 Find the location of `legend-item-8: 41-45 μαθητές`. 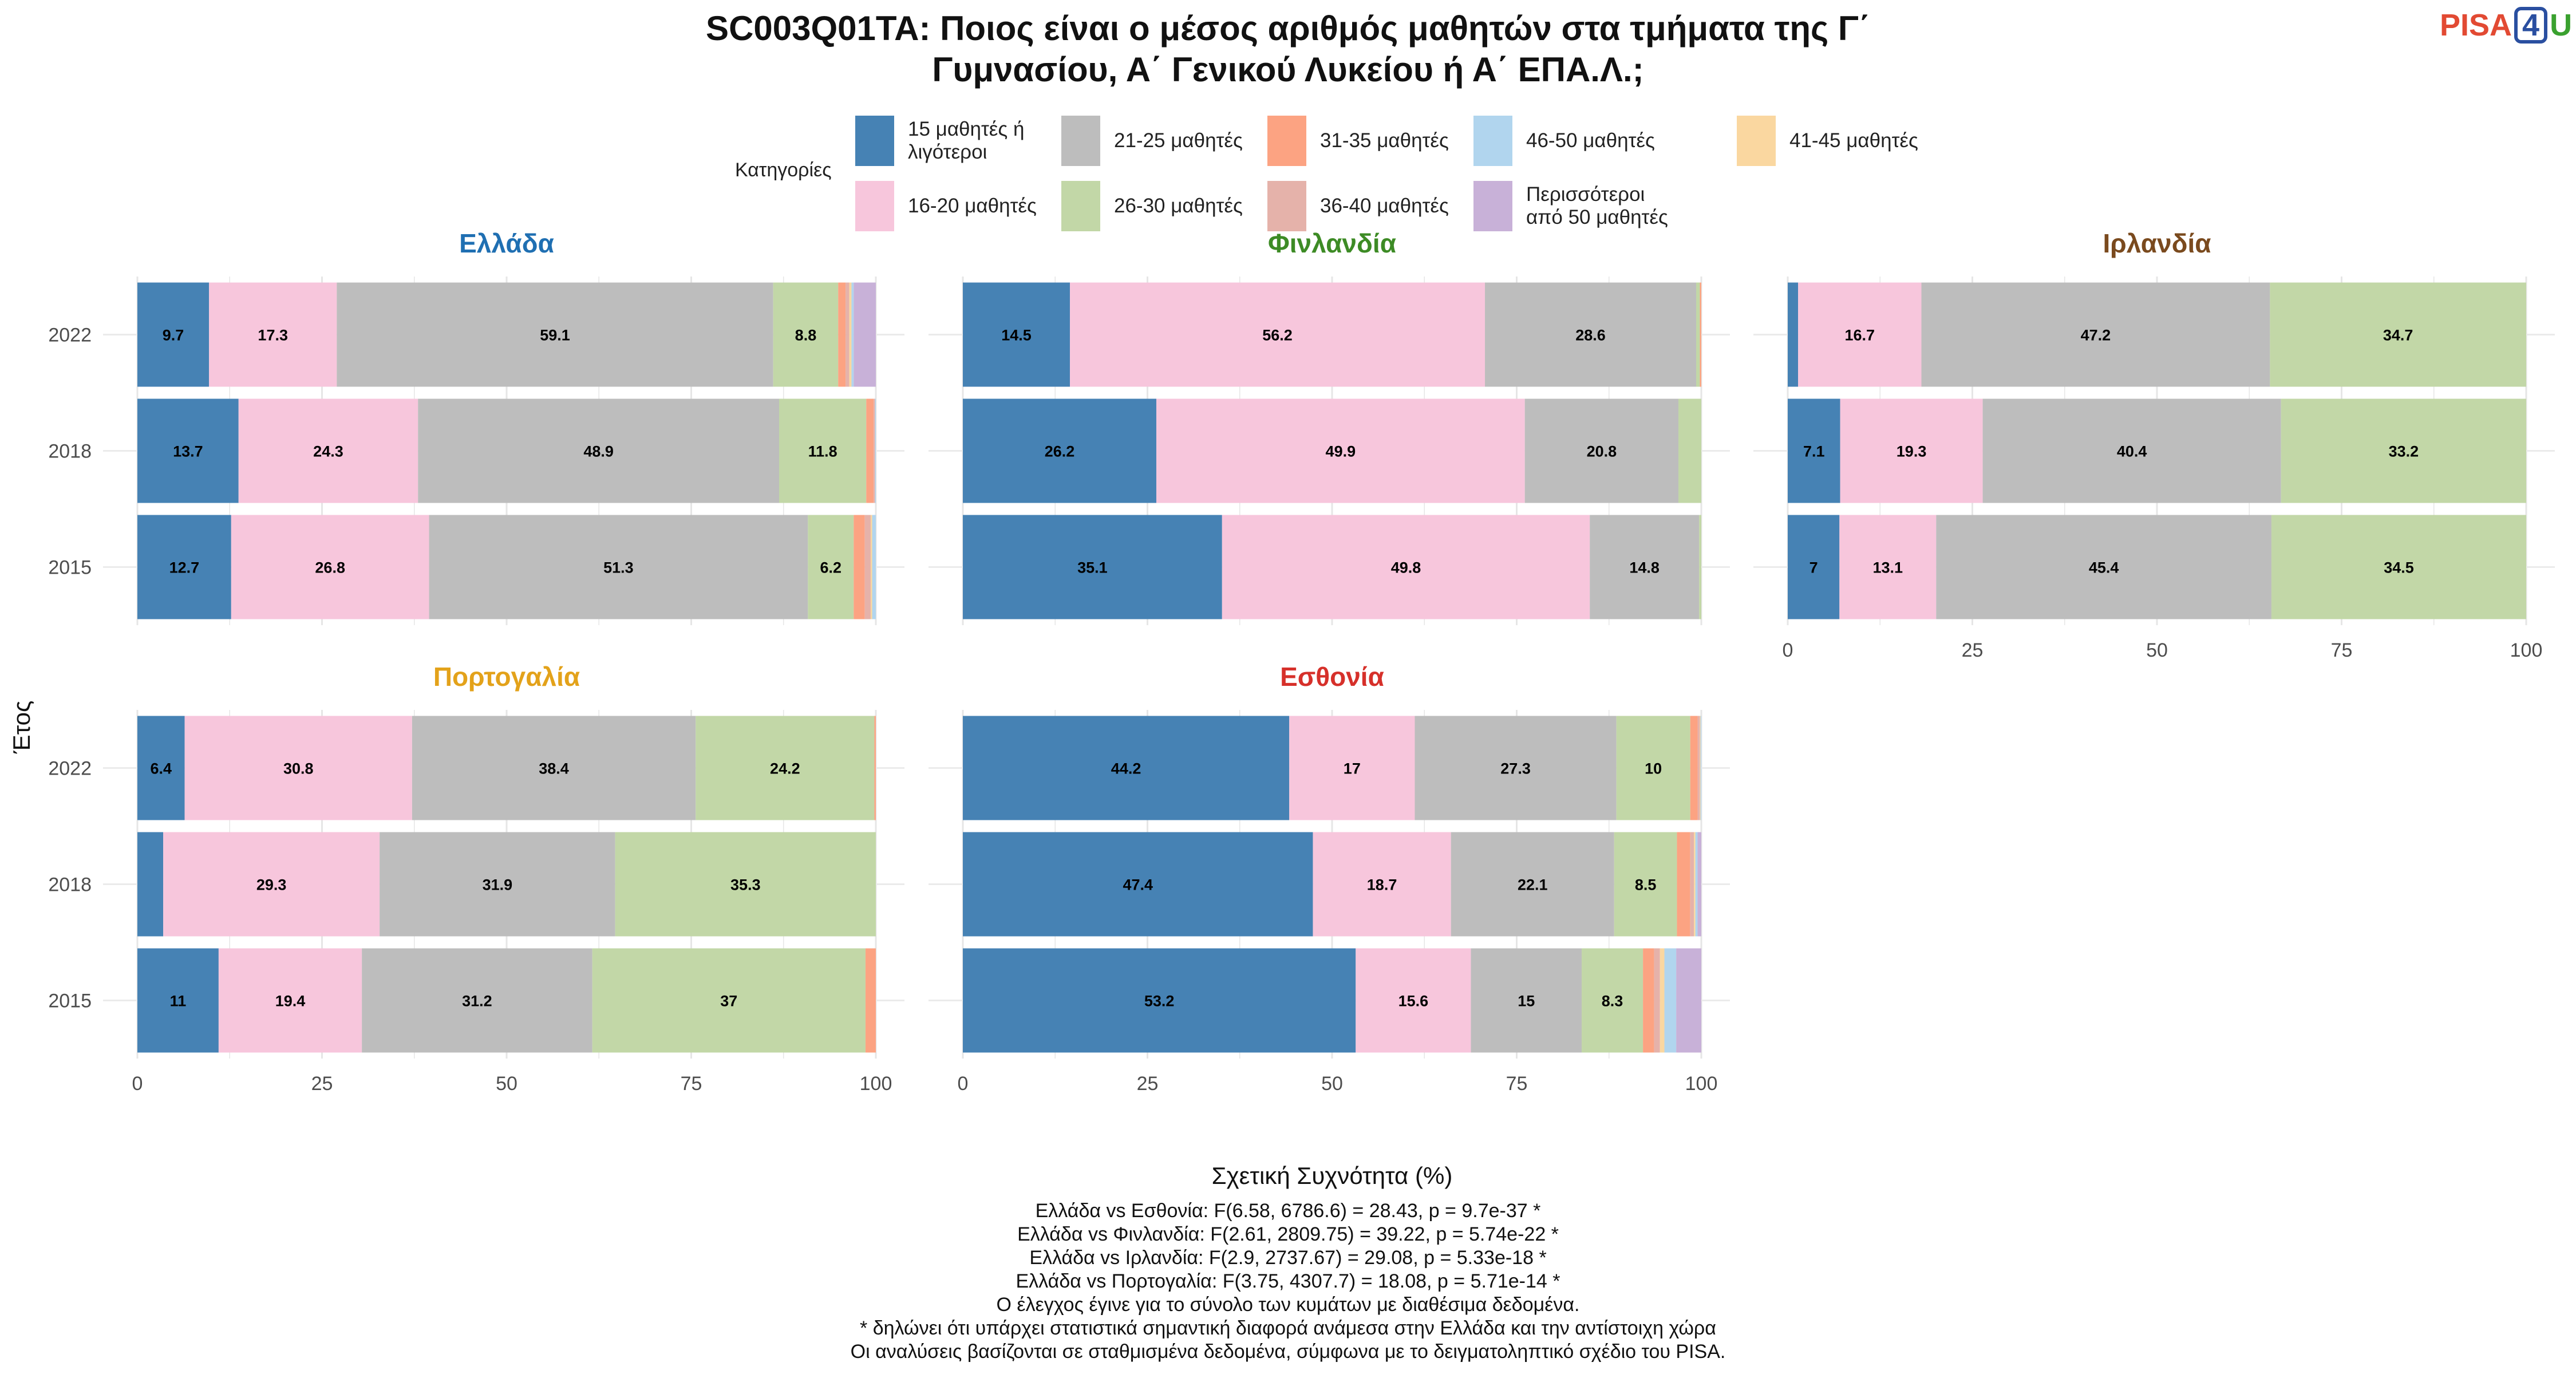

legend-item-8: 41-45 μαθητές is located at coordinates (1840, 141).